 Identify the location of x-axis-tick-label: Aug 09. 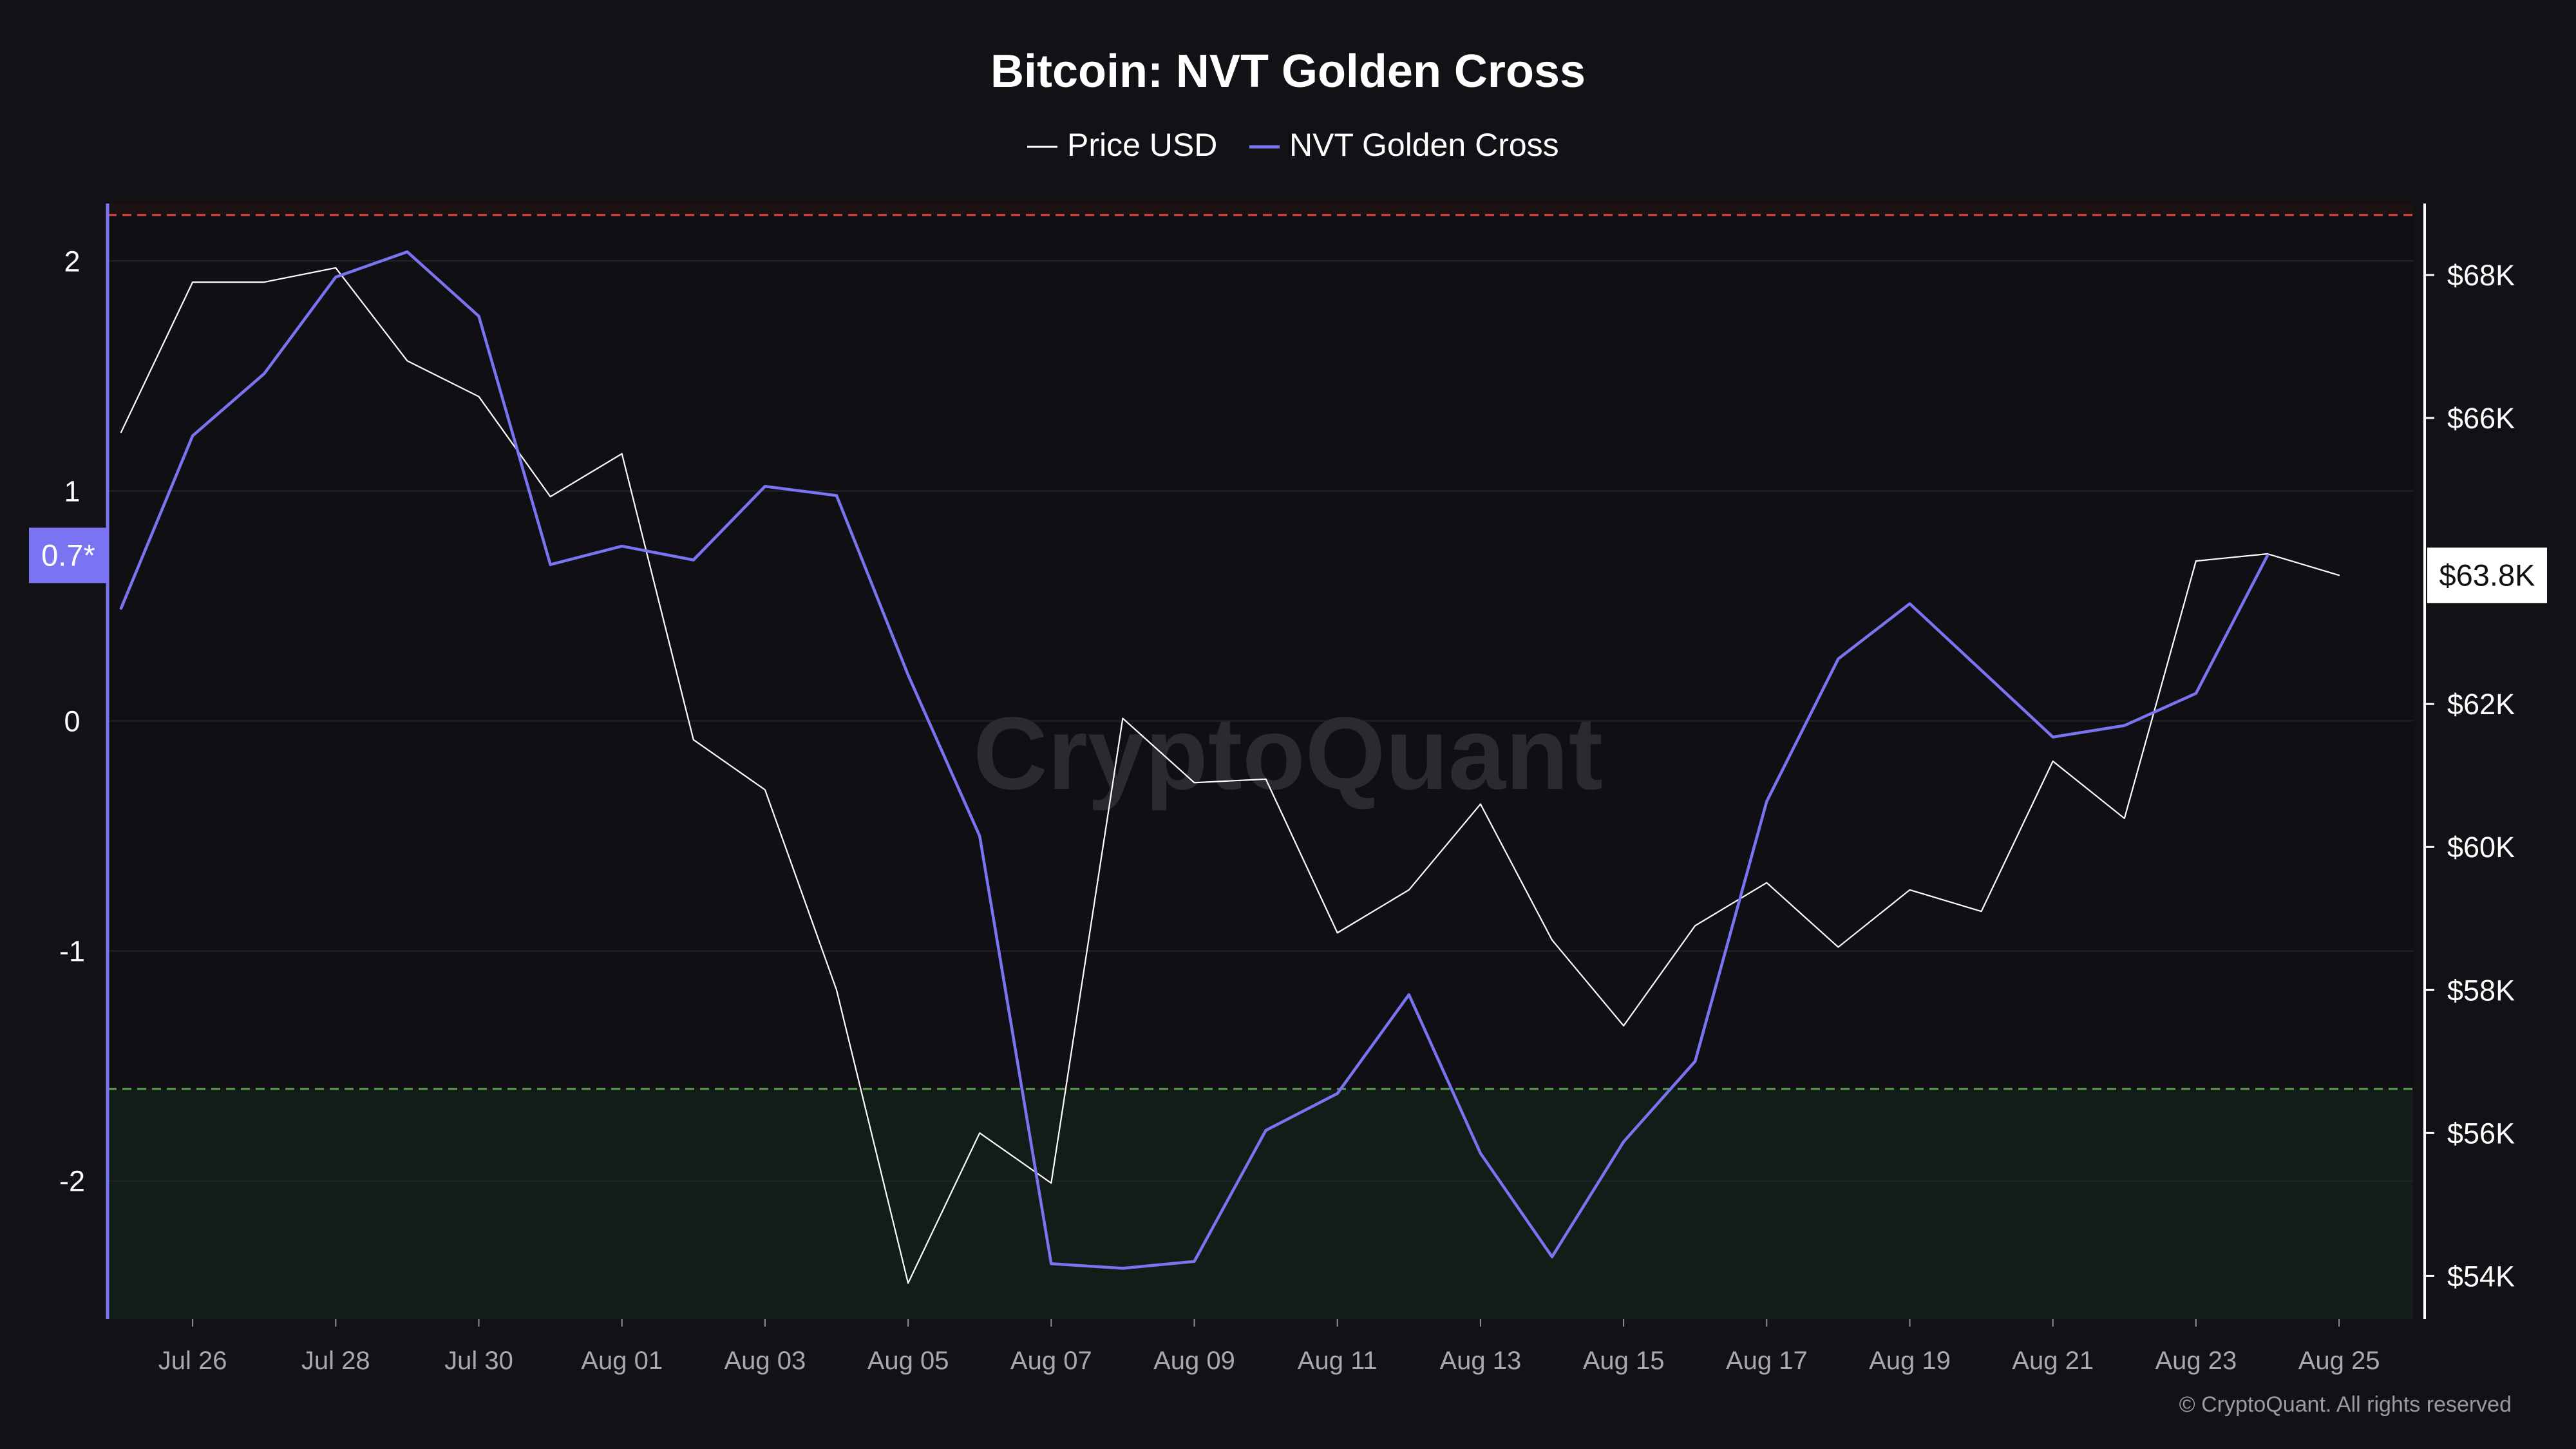
(1194, 1361).